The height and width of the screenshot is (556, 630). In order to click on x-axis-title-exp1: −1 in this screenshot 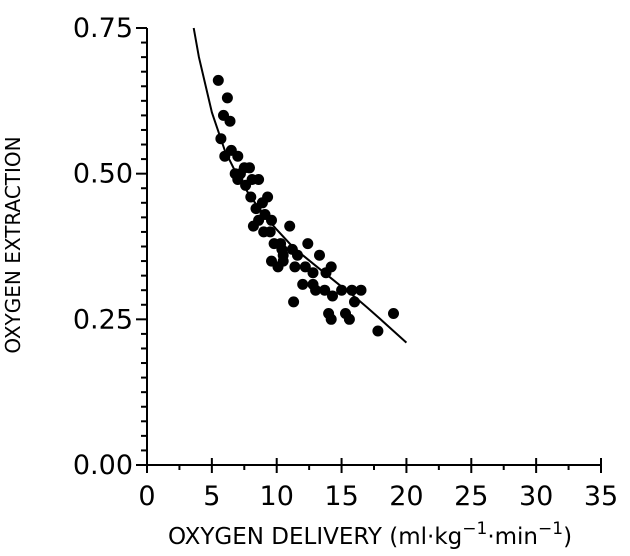, I will do `click(474, 529)`.